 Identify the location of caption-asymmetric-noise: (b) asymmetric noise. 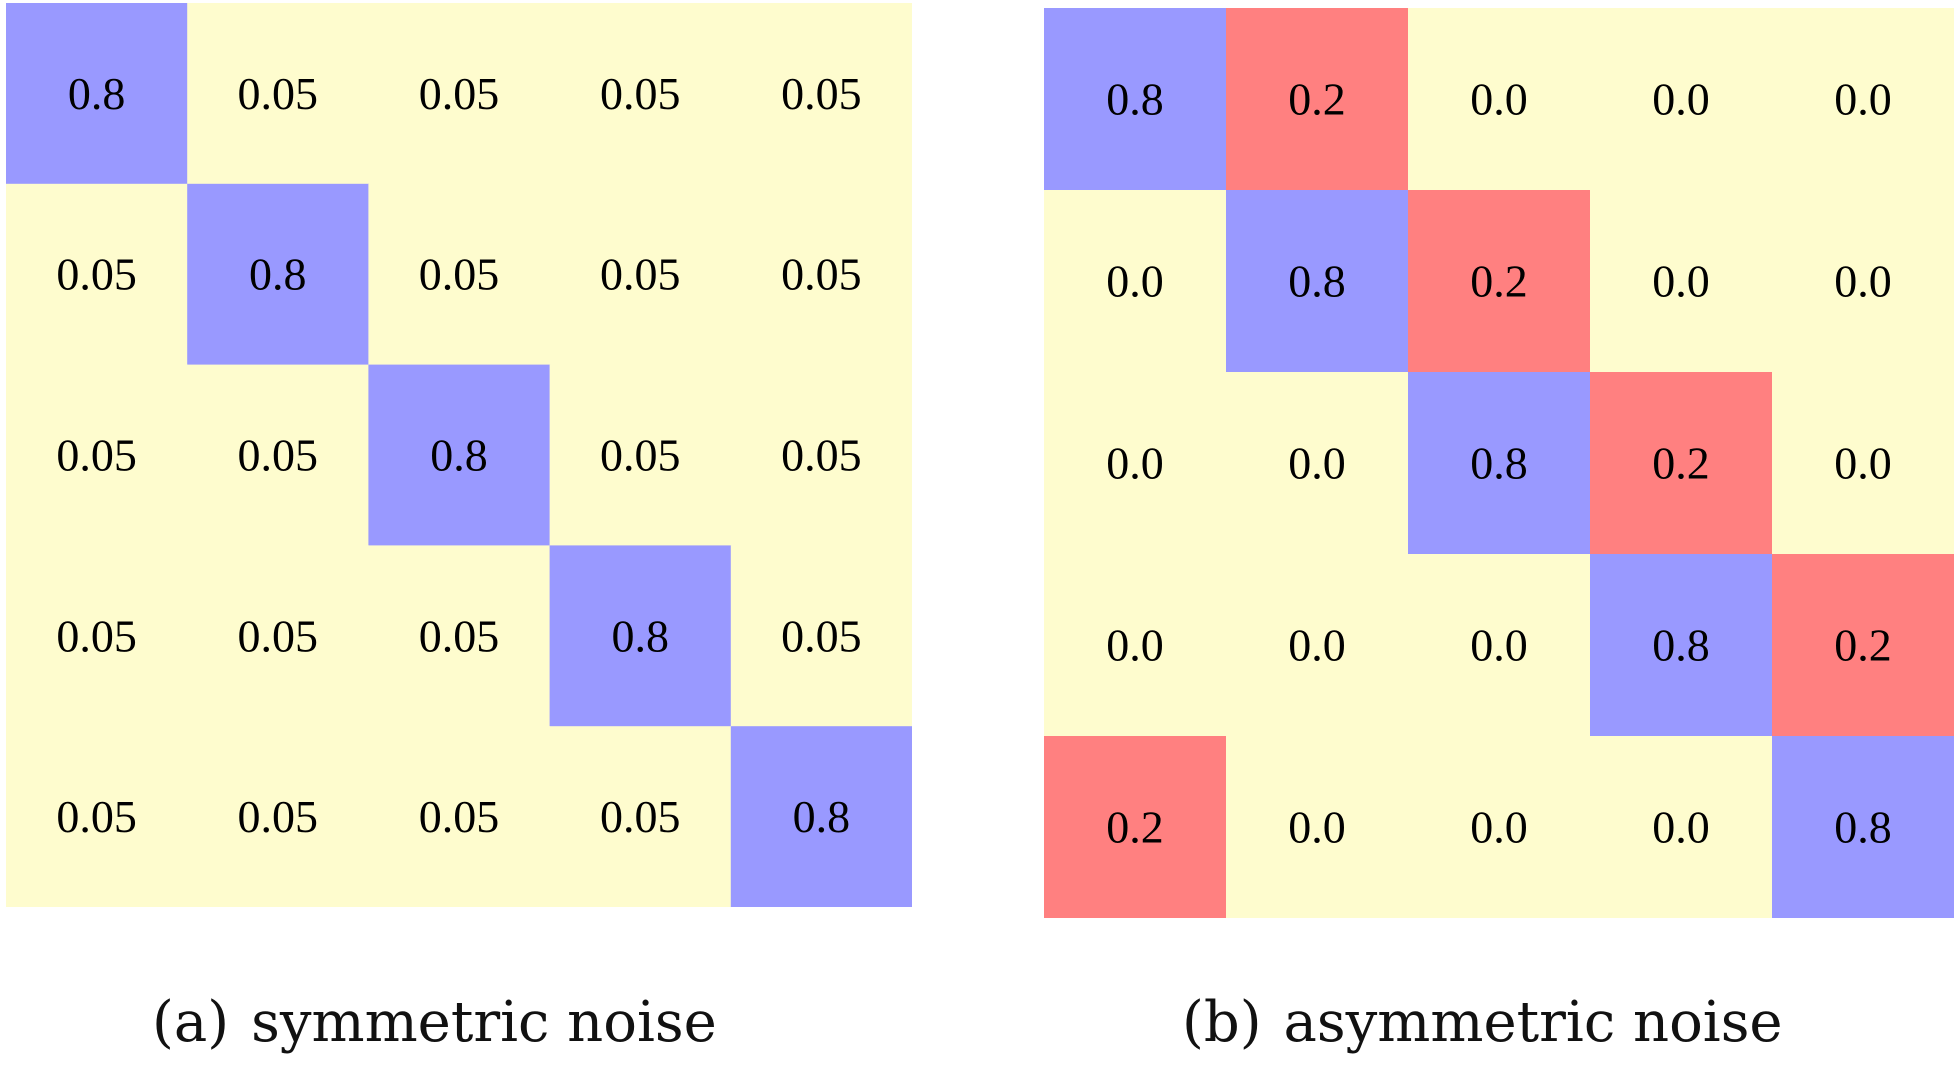
(1482, 1023).